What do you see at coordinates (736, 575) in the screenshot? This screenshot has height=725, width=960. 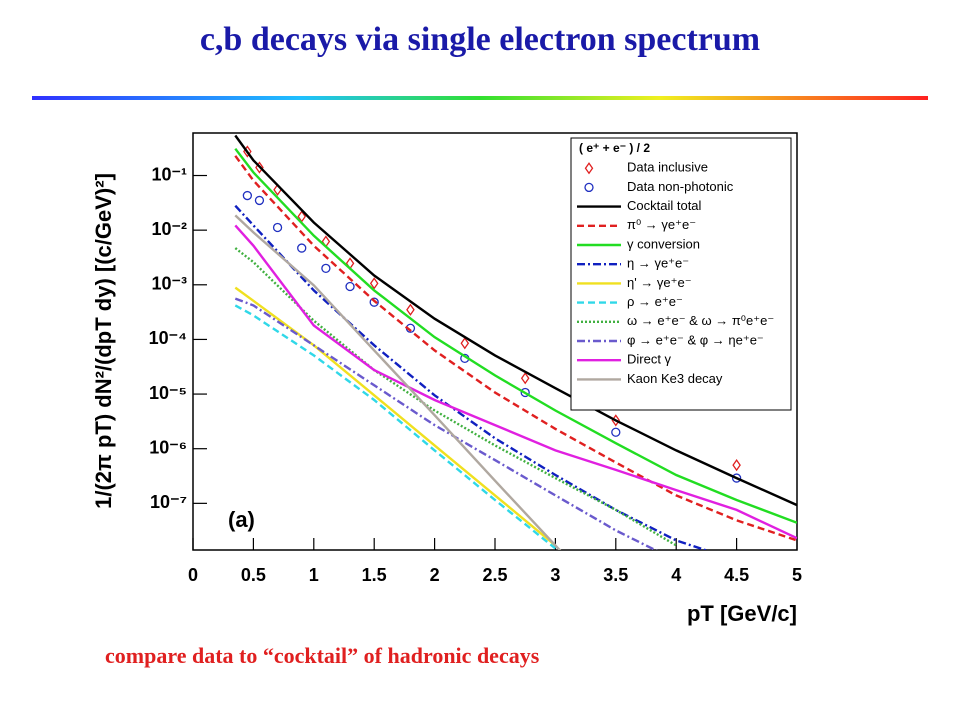 I see `x-tick-label: 4.5` at bounding box center [736, 575].